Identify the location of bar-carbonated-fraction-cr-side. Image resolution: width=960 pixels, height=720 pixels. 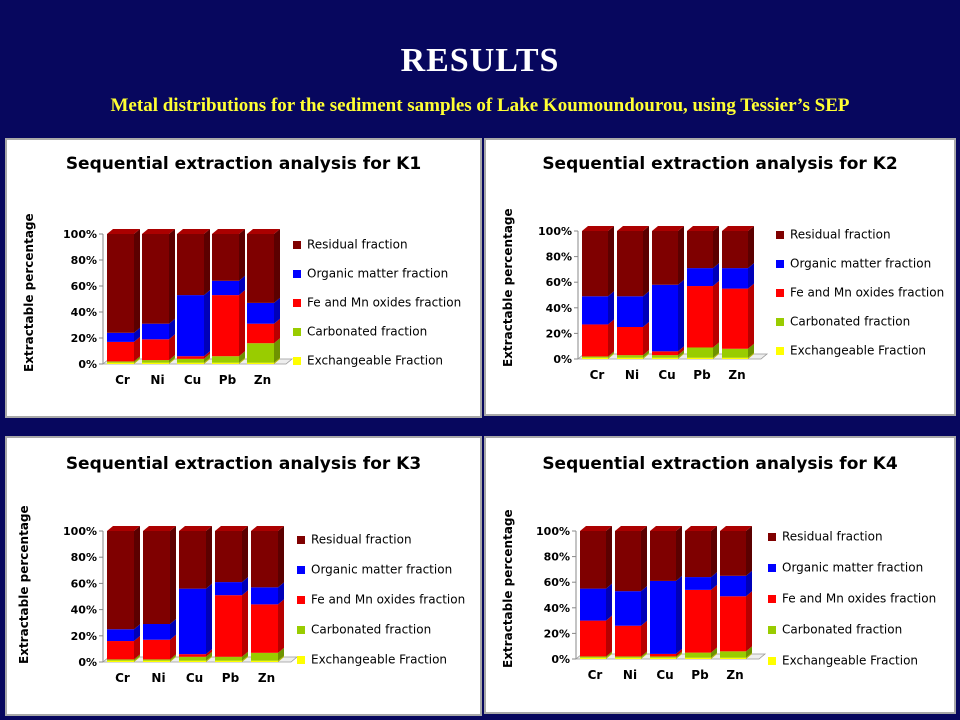
(611, 354).